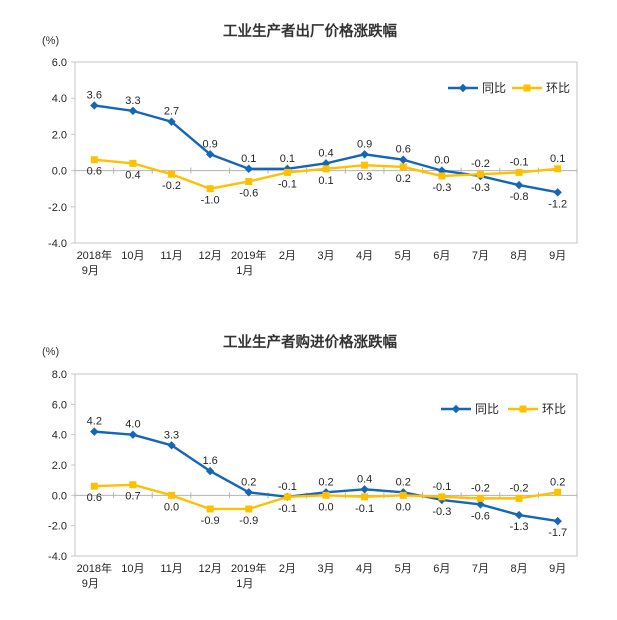 This screenshot has height=620, width=617. Describe the element at coordinates (441, 188) in the screenshot. I see `data-label: -0.3` at that location.